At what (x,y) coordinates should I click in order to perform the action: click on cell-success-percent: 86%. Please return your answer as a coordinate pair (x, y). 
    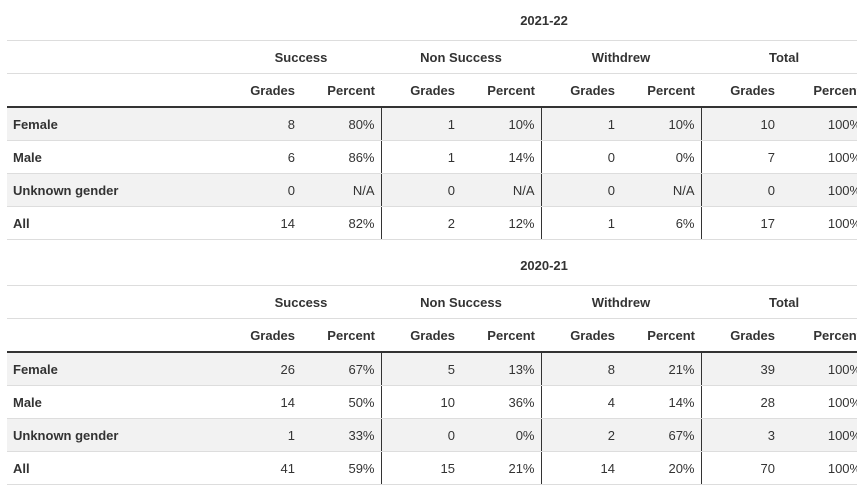
    Looking at the image, I should click on (341, 157).